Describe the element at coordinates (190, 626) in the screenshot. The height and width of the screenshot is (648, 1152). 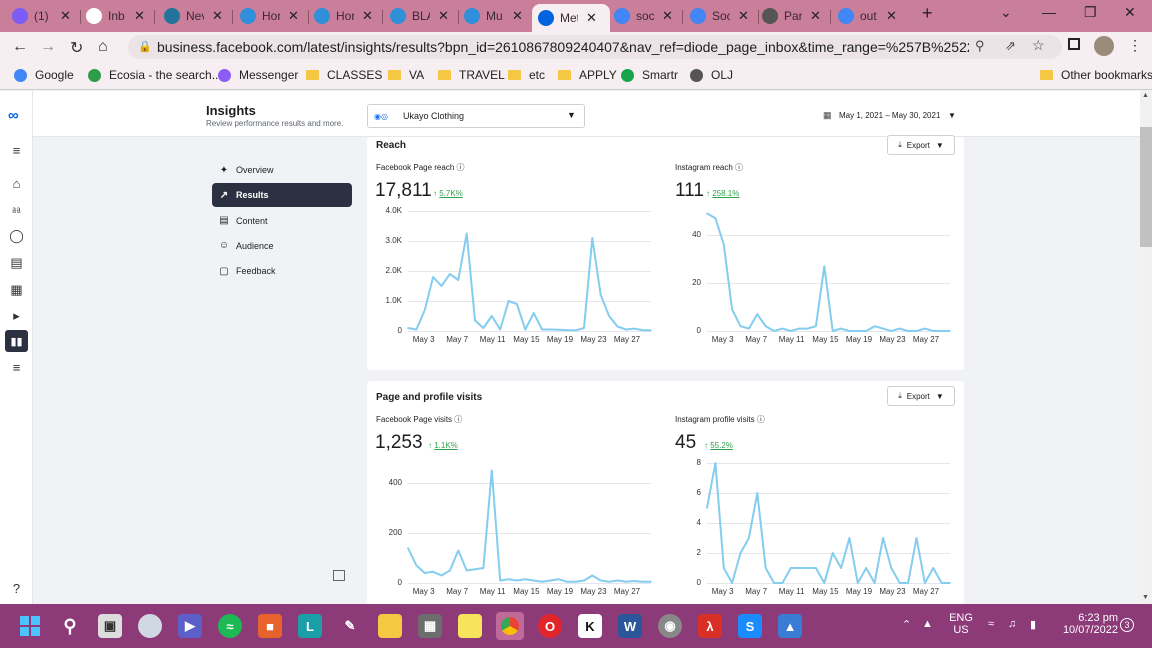
I see `chat-icon: ▶` at that location.